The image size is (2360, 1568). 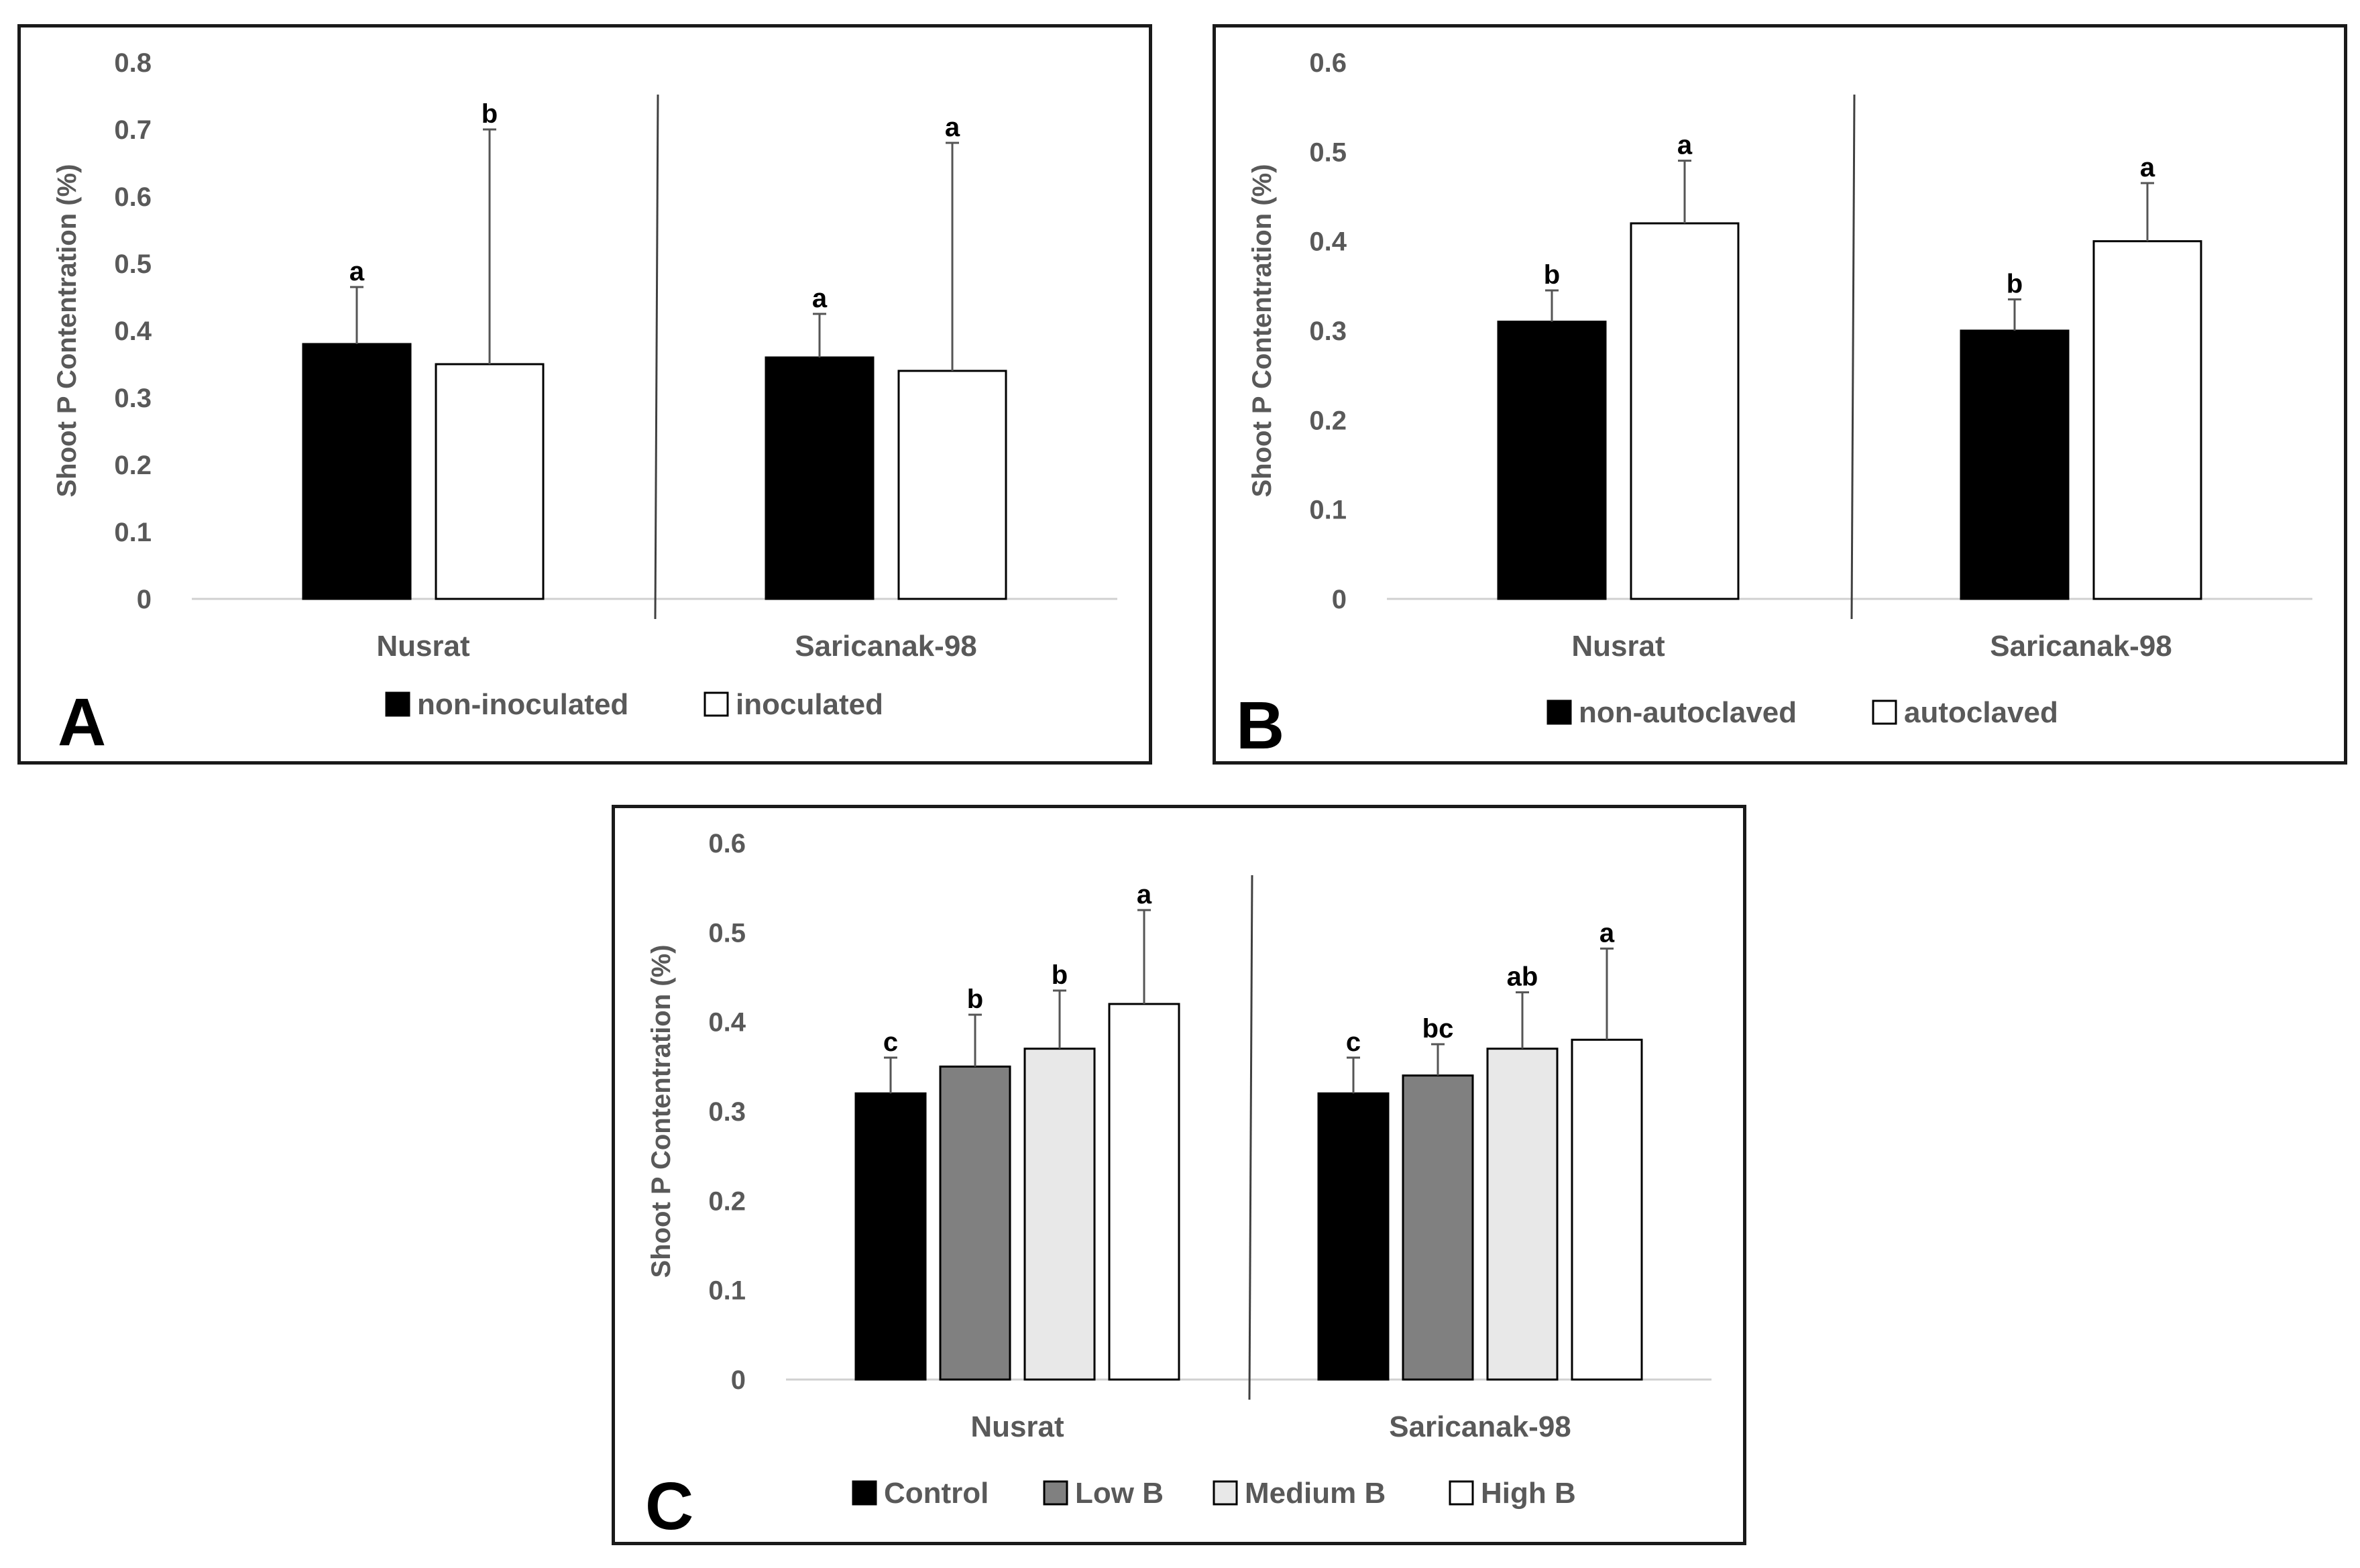 I want to click on panel-label: A, so click(x=82, y=722).